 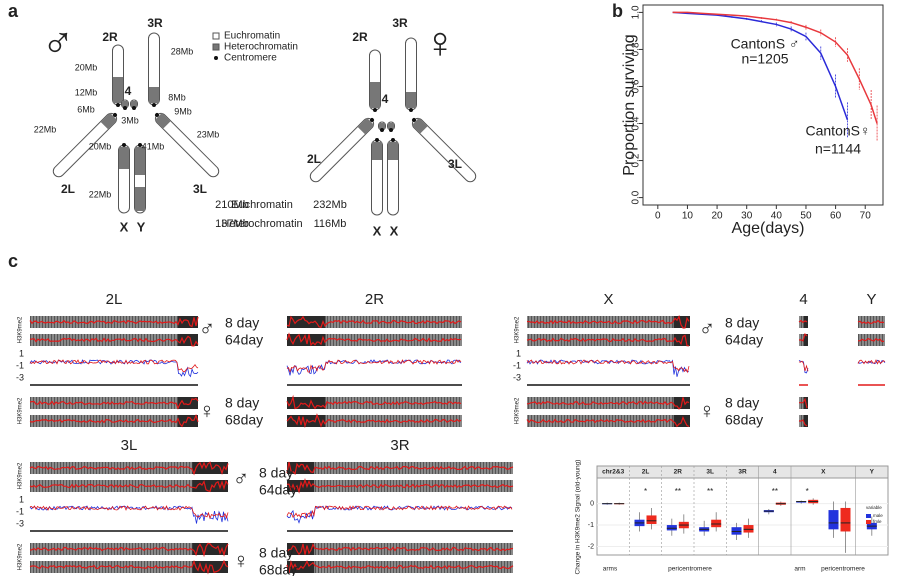 What do you see at coordinates (877, 521) in the screenshot?
I see `legend-label: fmle` at bounding box center [877, 521].